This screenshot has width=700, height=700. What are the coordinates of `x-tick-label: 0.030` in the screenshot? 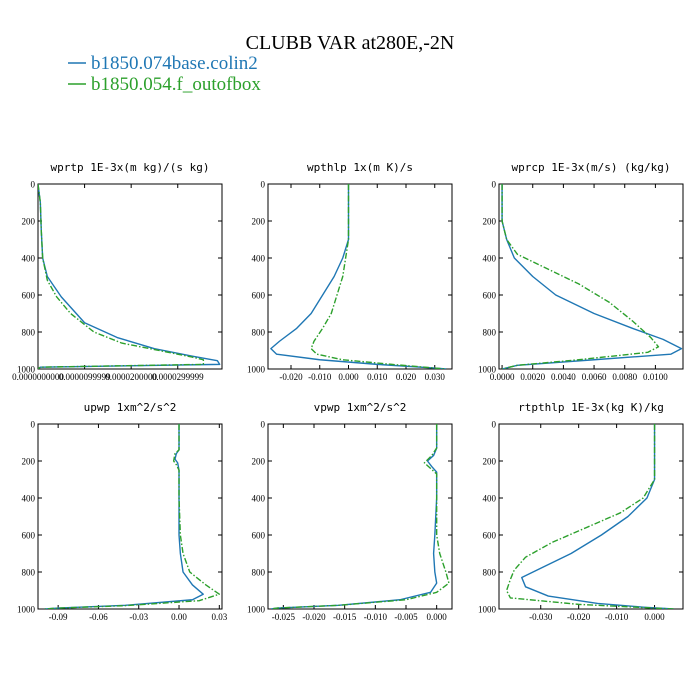 It's located at (435, 377).